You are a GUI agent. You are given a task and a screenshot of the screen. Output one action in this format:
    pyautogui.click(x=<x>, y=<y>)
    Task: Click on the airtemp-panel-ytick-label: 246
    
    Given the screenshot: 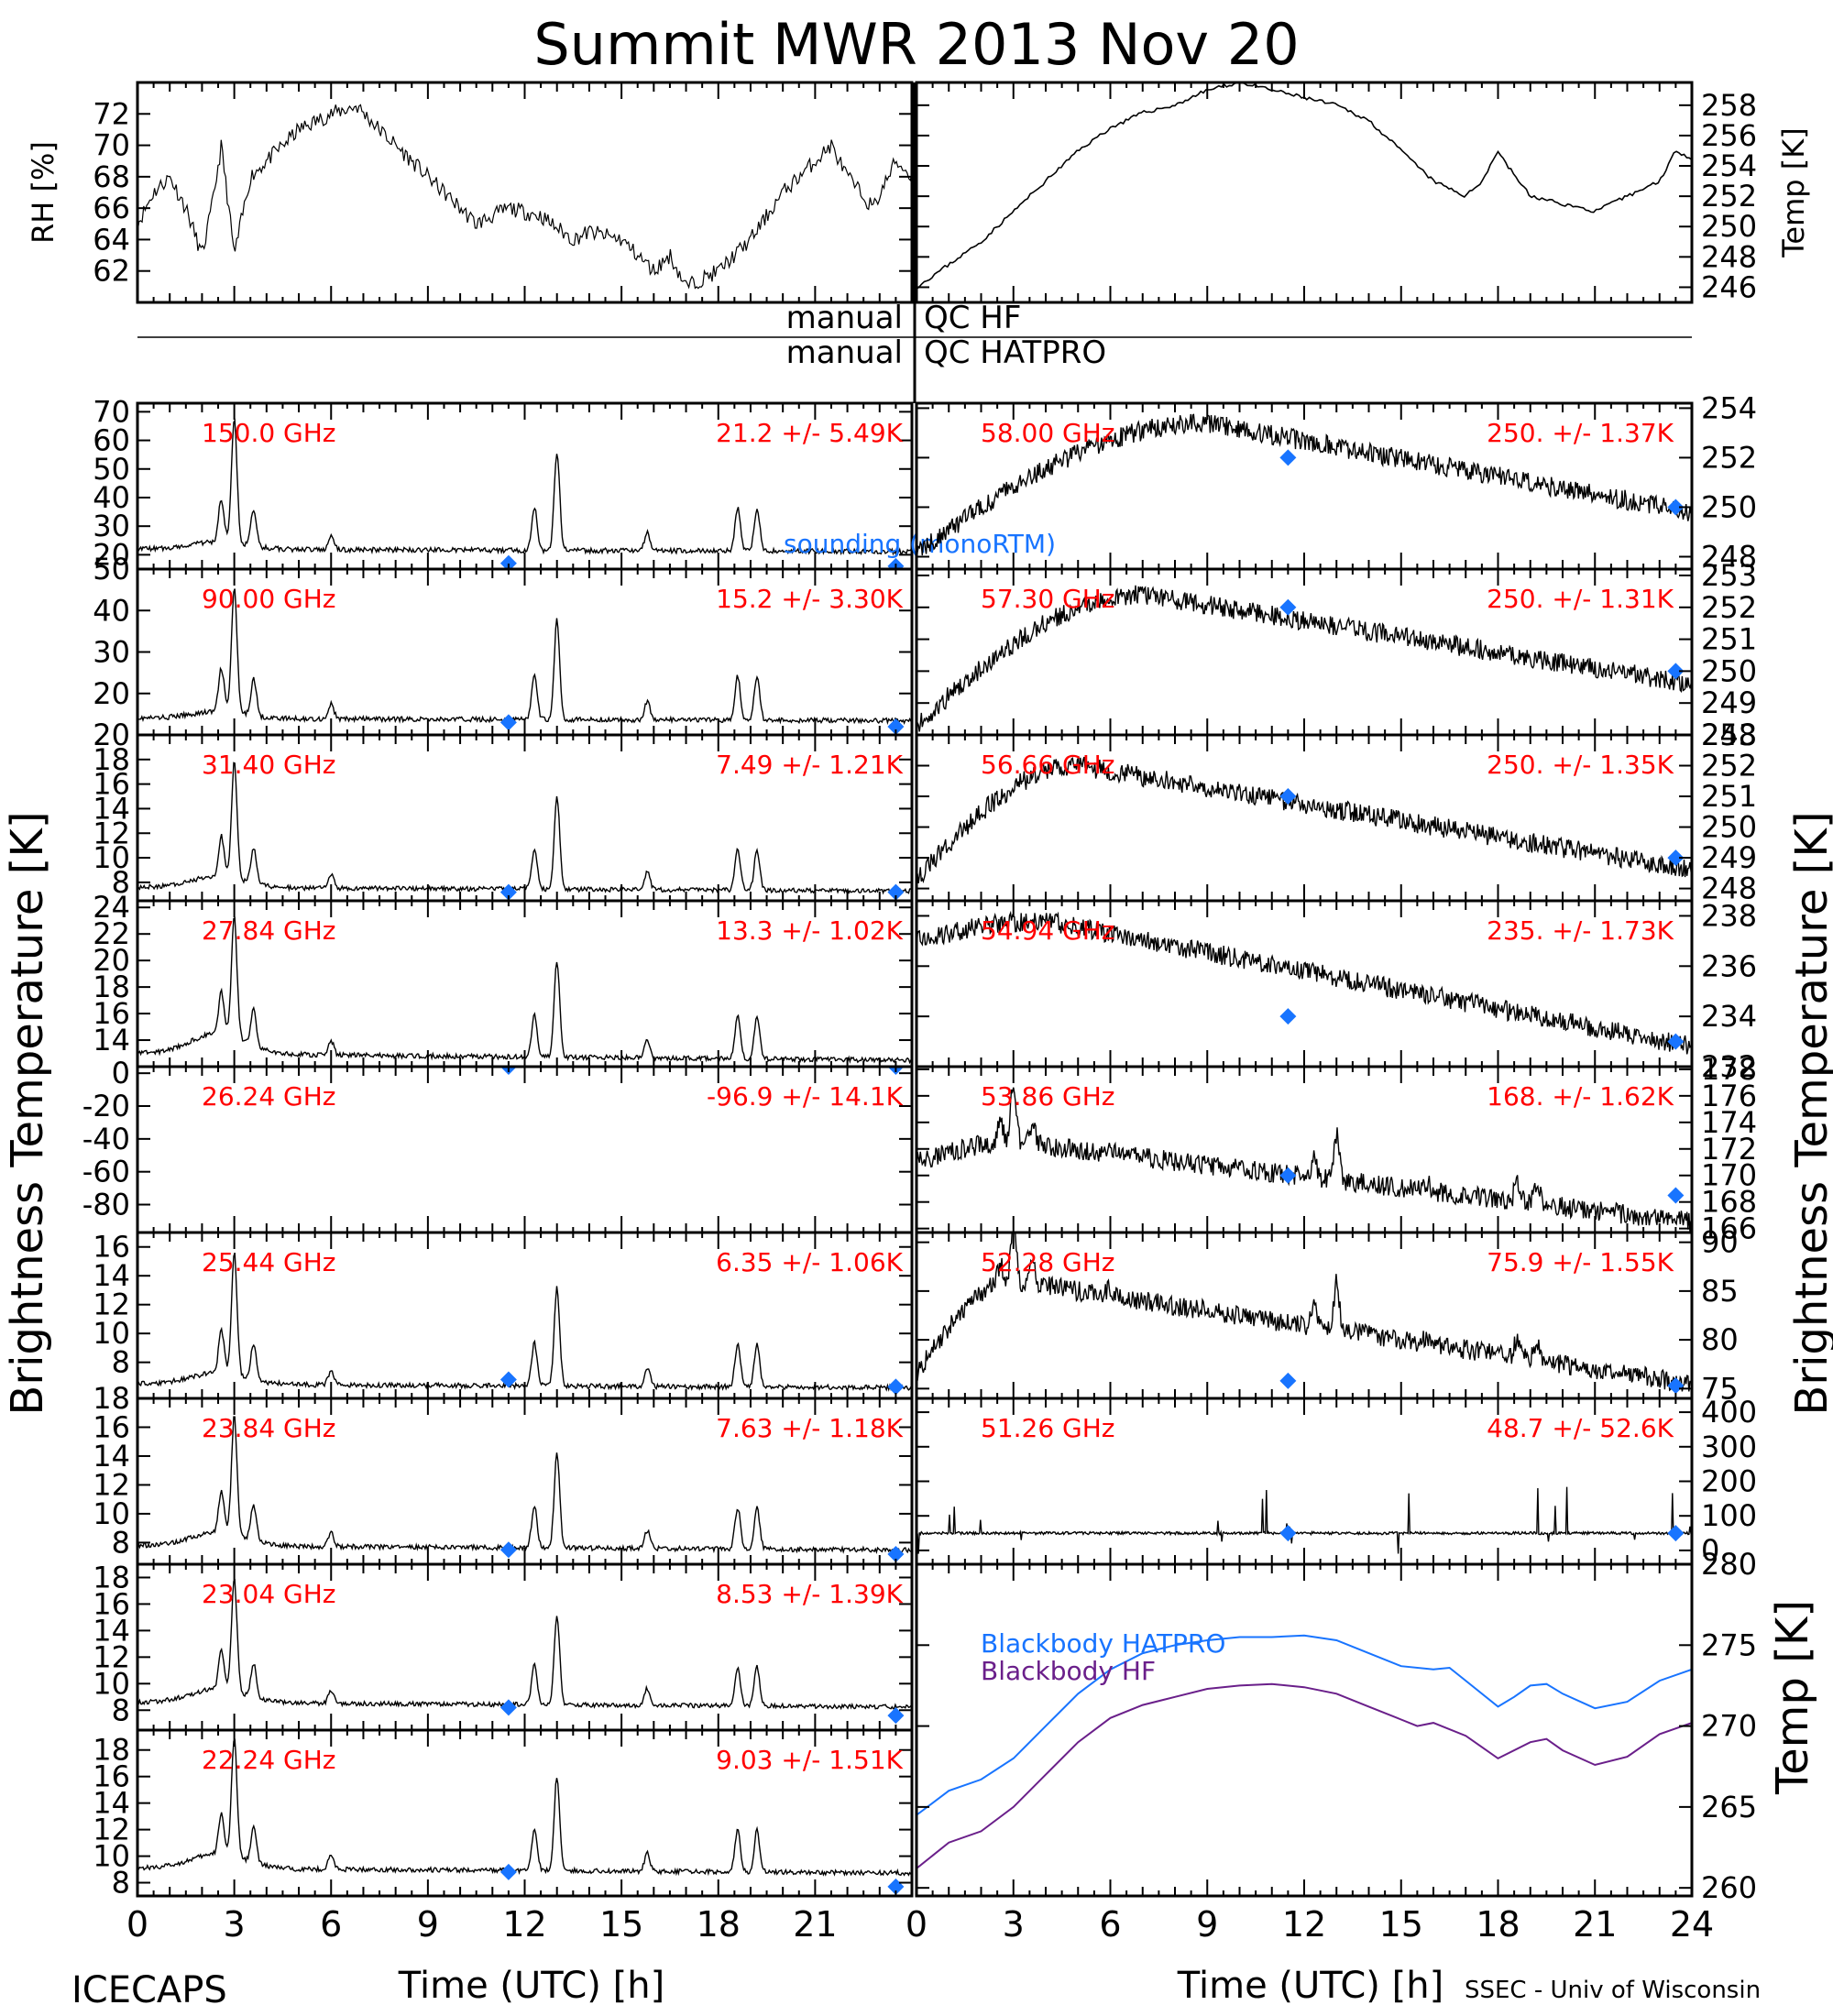 What is the action you would take?
    pyautogui.click(x=1729, y=286)
    